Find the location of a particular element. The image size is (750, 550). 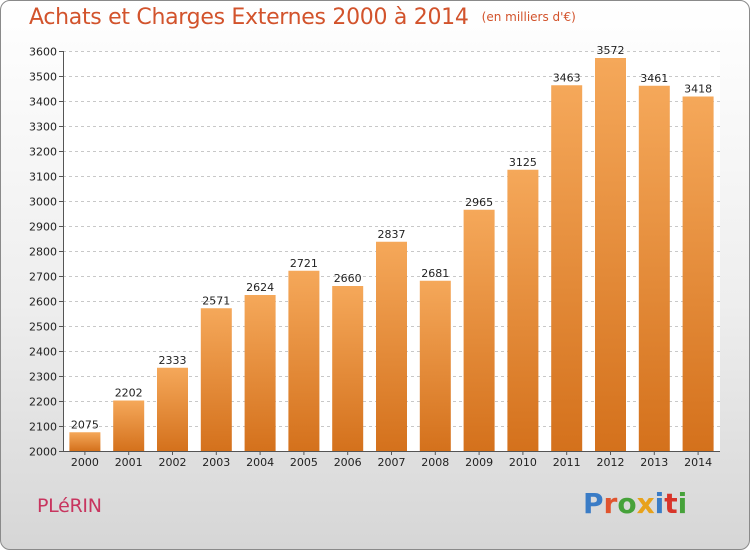

y-tick-label: 2000 is located at coordinates (43, 452).